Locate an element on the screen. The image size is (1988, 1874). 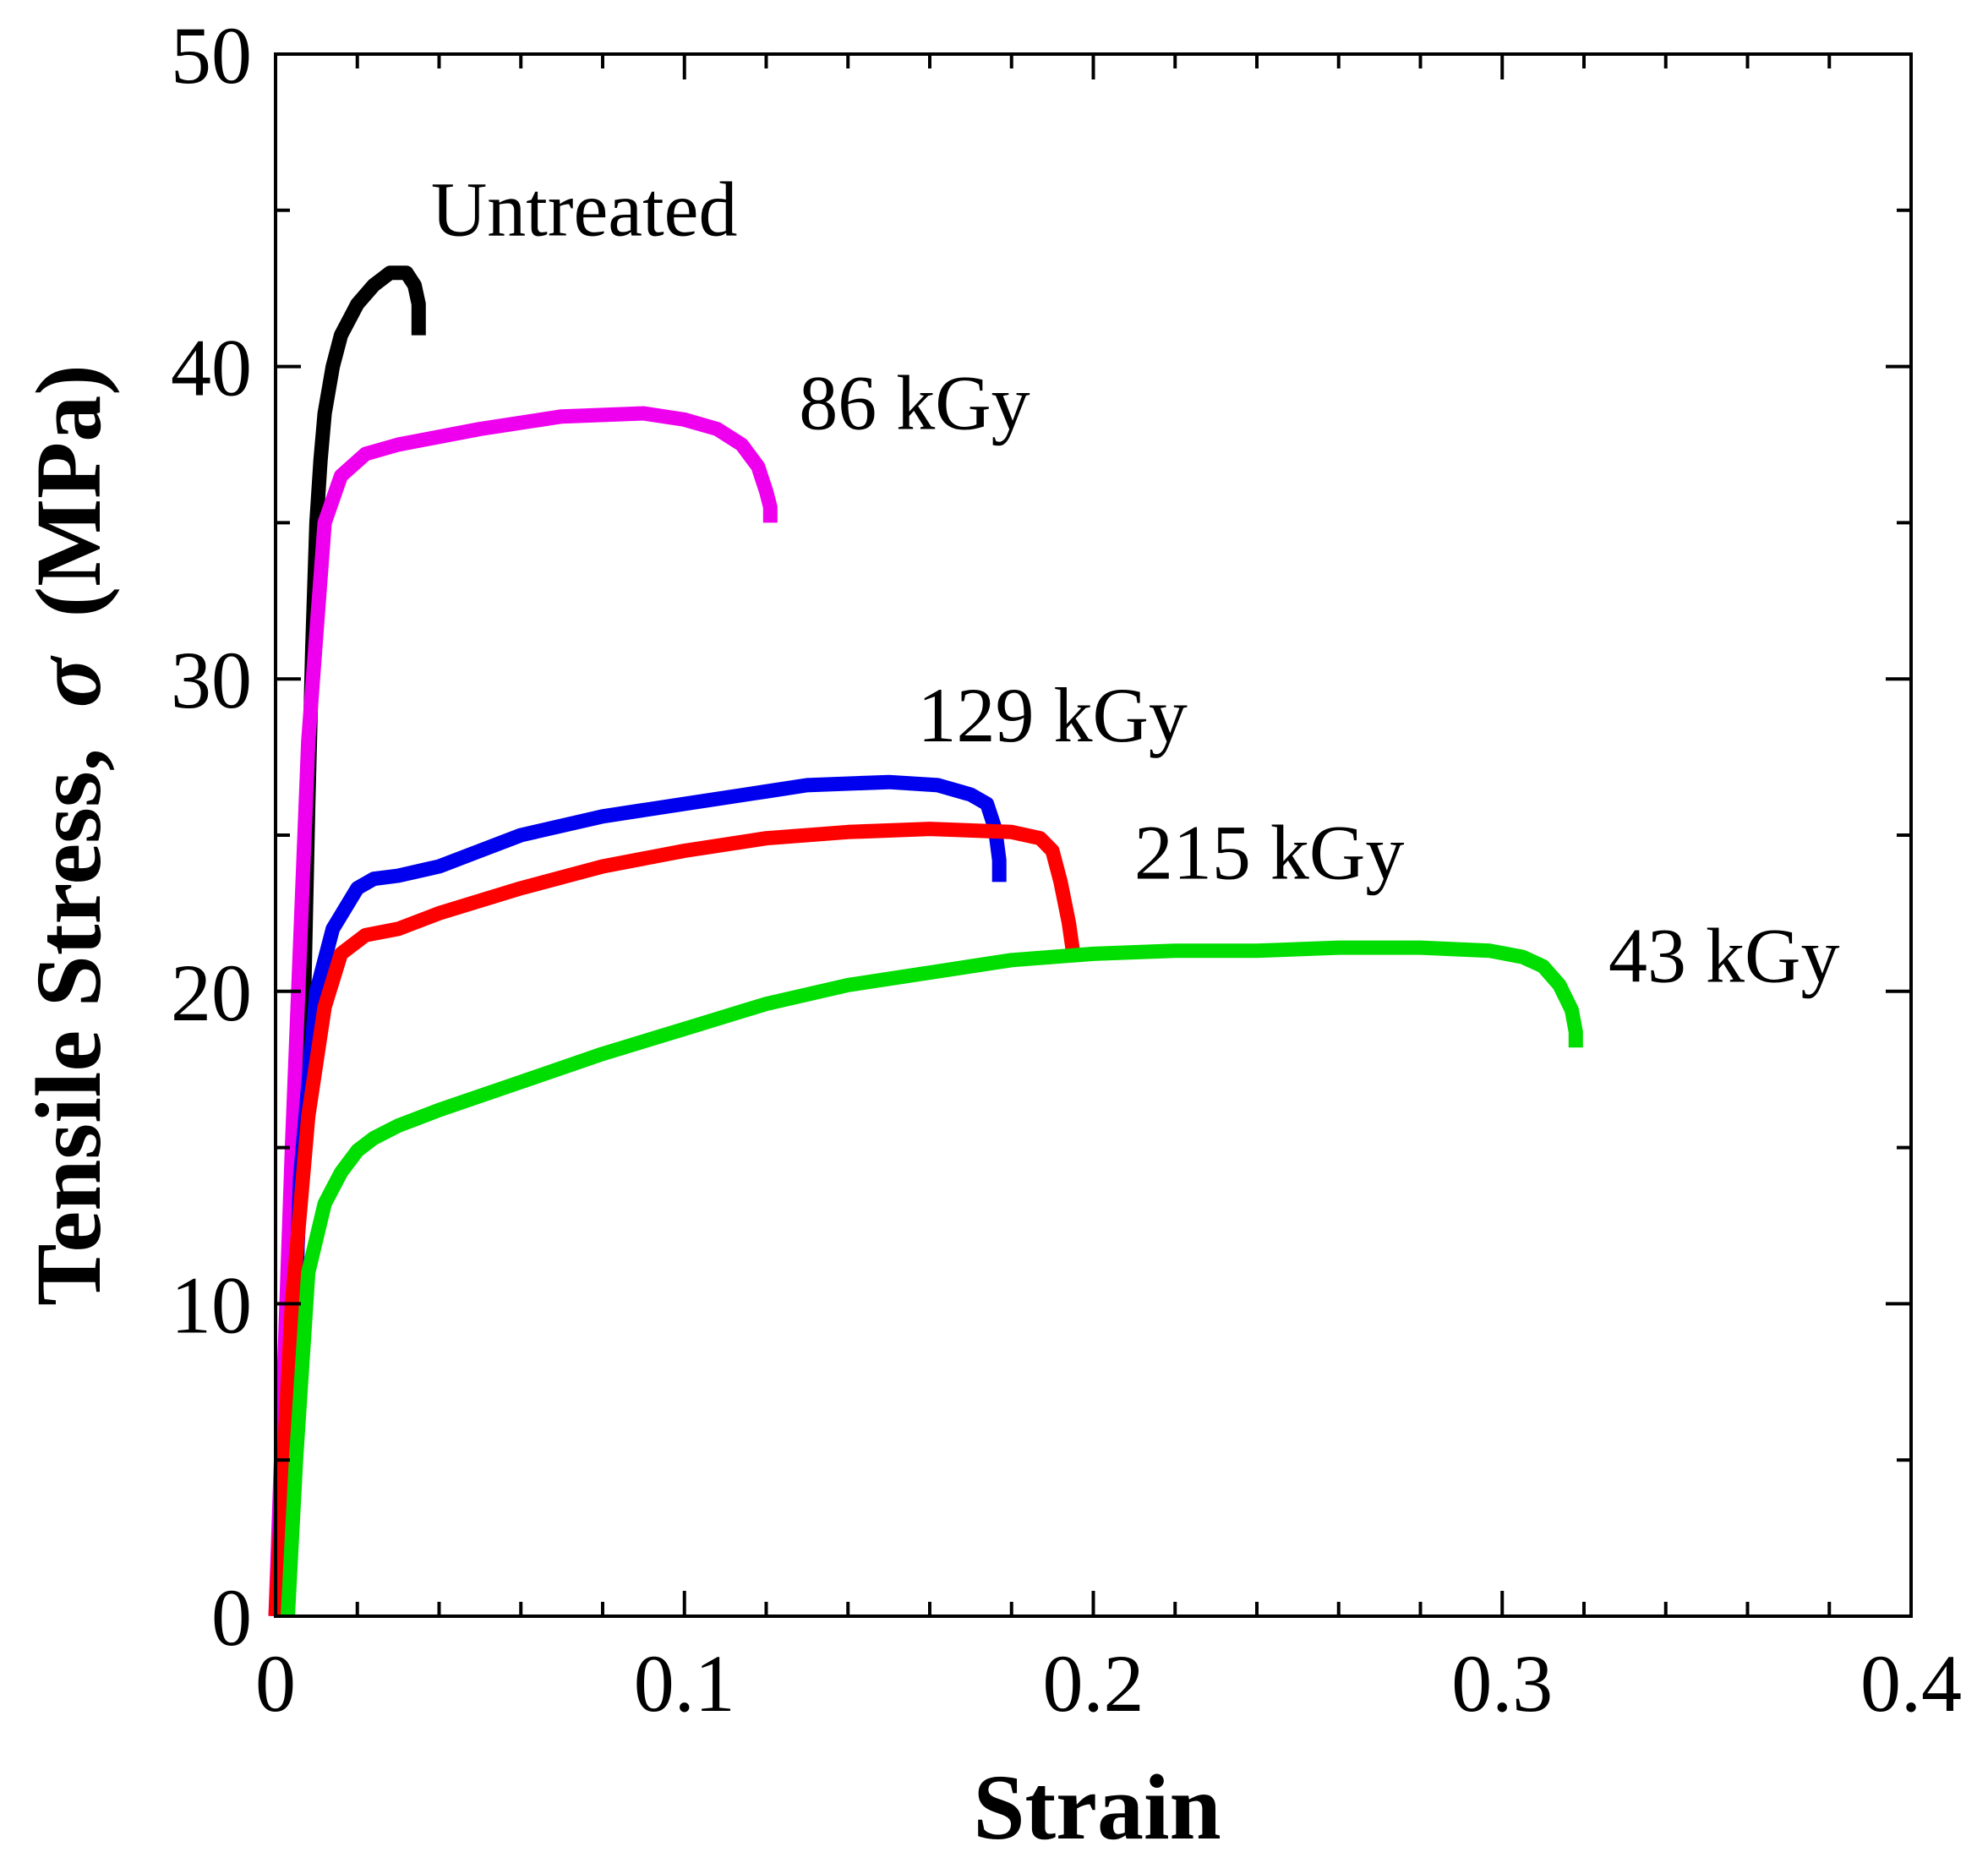
x-tick-label: 0.1 is located at coordinates (684, 1683).